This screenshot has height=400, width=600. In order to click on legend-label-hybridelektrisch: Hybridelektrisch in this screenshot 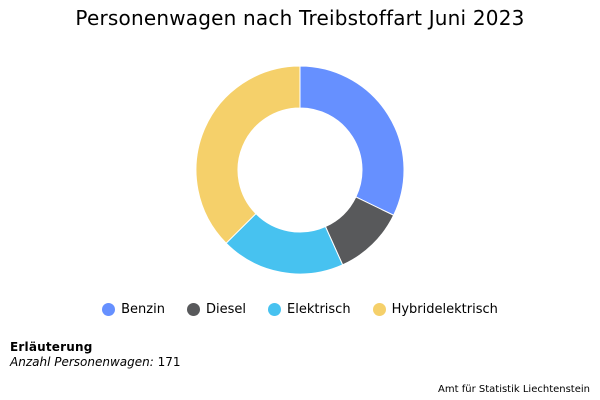, I will do `click(444, 309)`.